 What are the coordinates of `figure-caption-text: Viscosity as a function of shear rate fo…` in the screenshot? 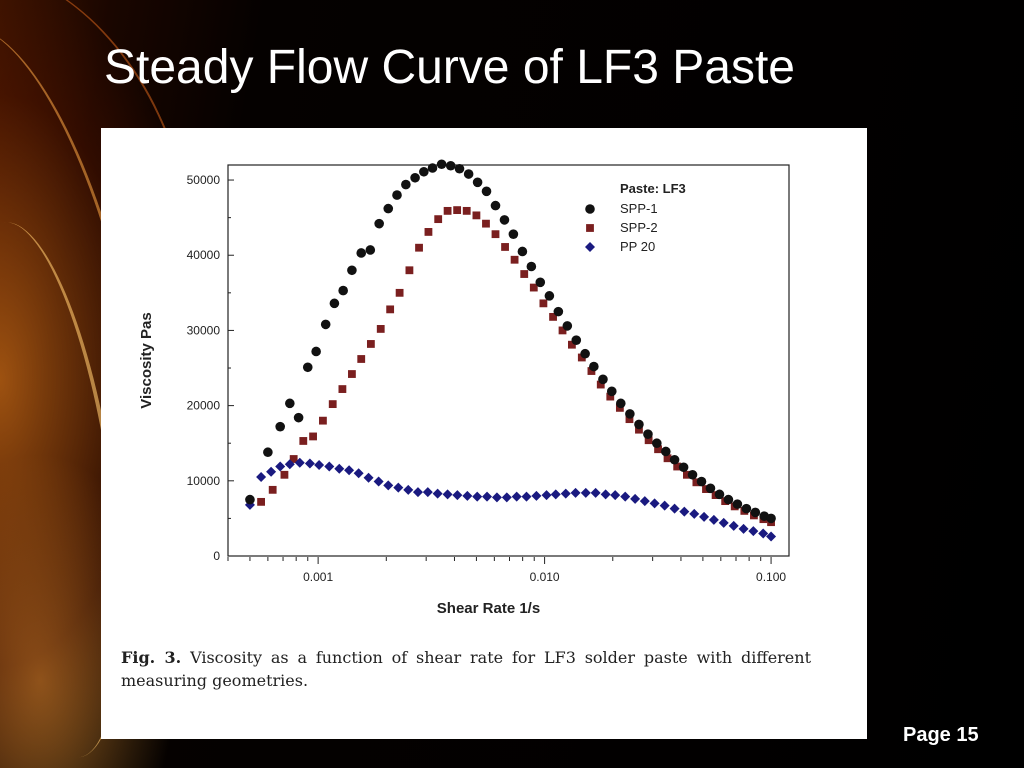 It's located at (466, 669).